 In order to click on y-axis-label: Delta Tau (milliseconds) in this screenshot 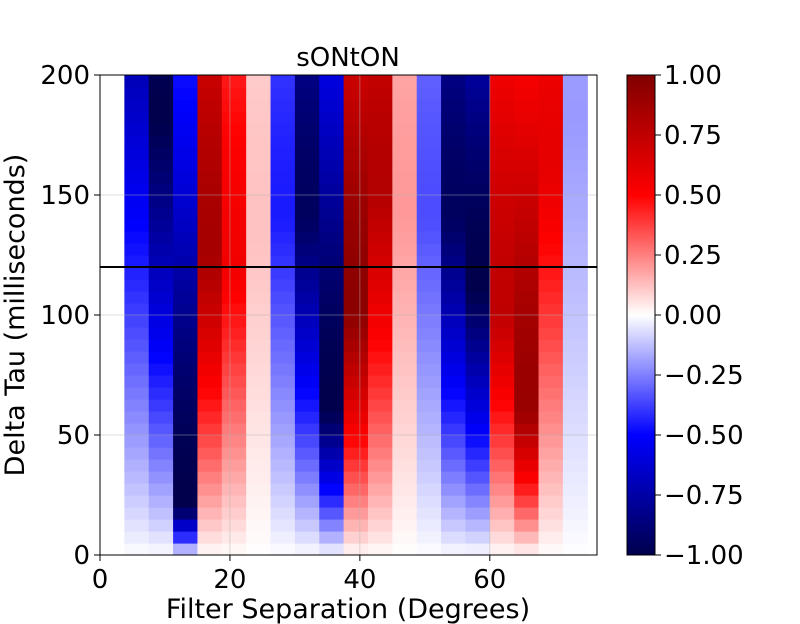, I will do `click(15, 315)`.